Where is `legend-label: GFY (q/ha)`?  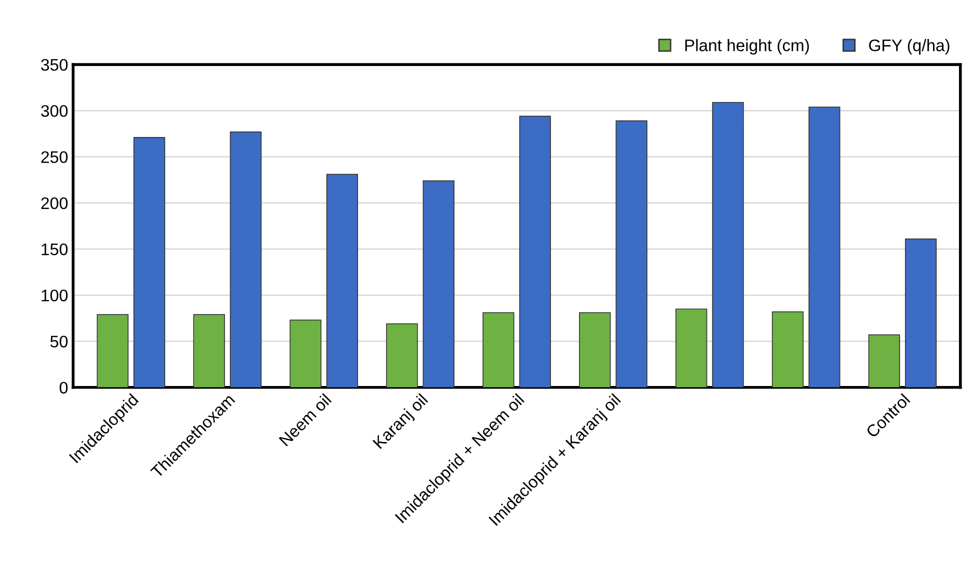 legend-label: GFY (q/ha) is located at coordinates (909, 47).